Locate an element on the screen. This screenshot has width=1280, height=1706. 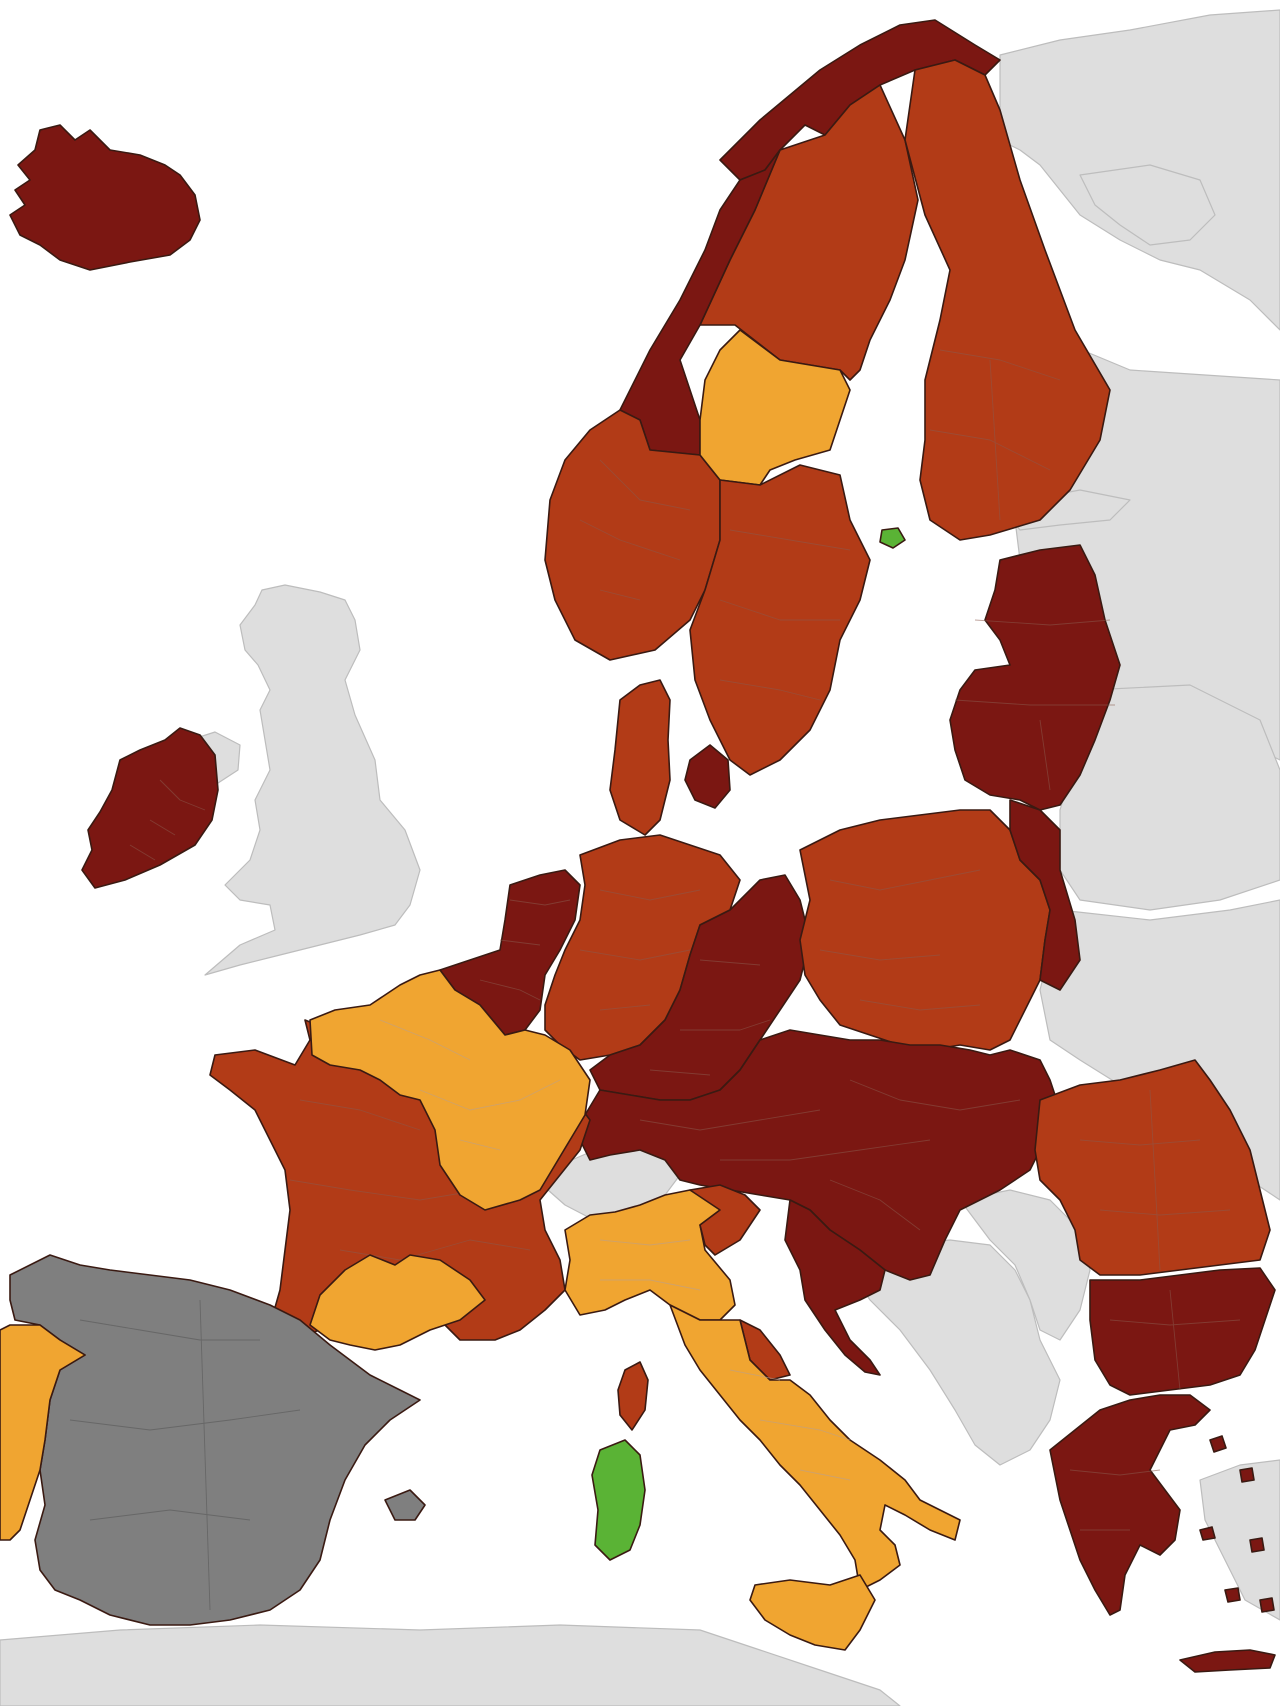
greece-borders is located at coordinates (1115, 1500).